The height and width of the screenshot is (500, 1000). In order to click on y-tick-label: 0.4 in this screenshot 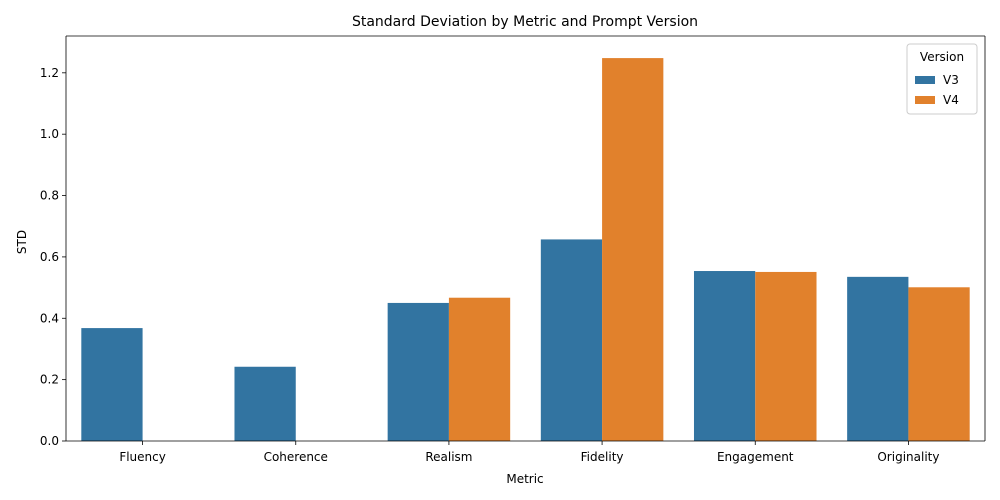, I will do `click(49, 318)`.